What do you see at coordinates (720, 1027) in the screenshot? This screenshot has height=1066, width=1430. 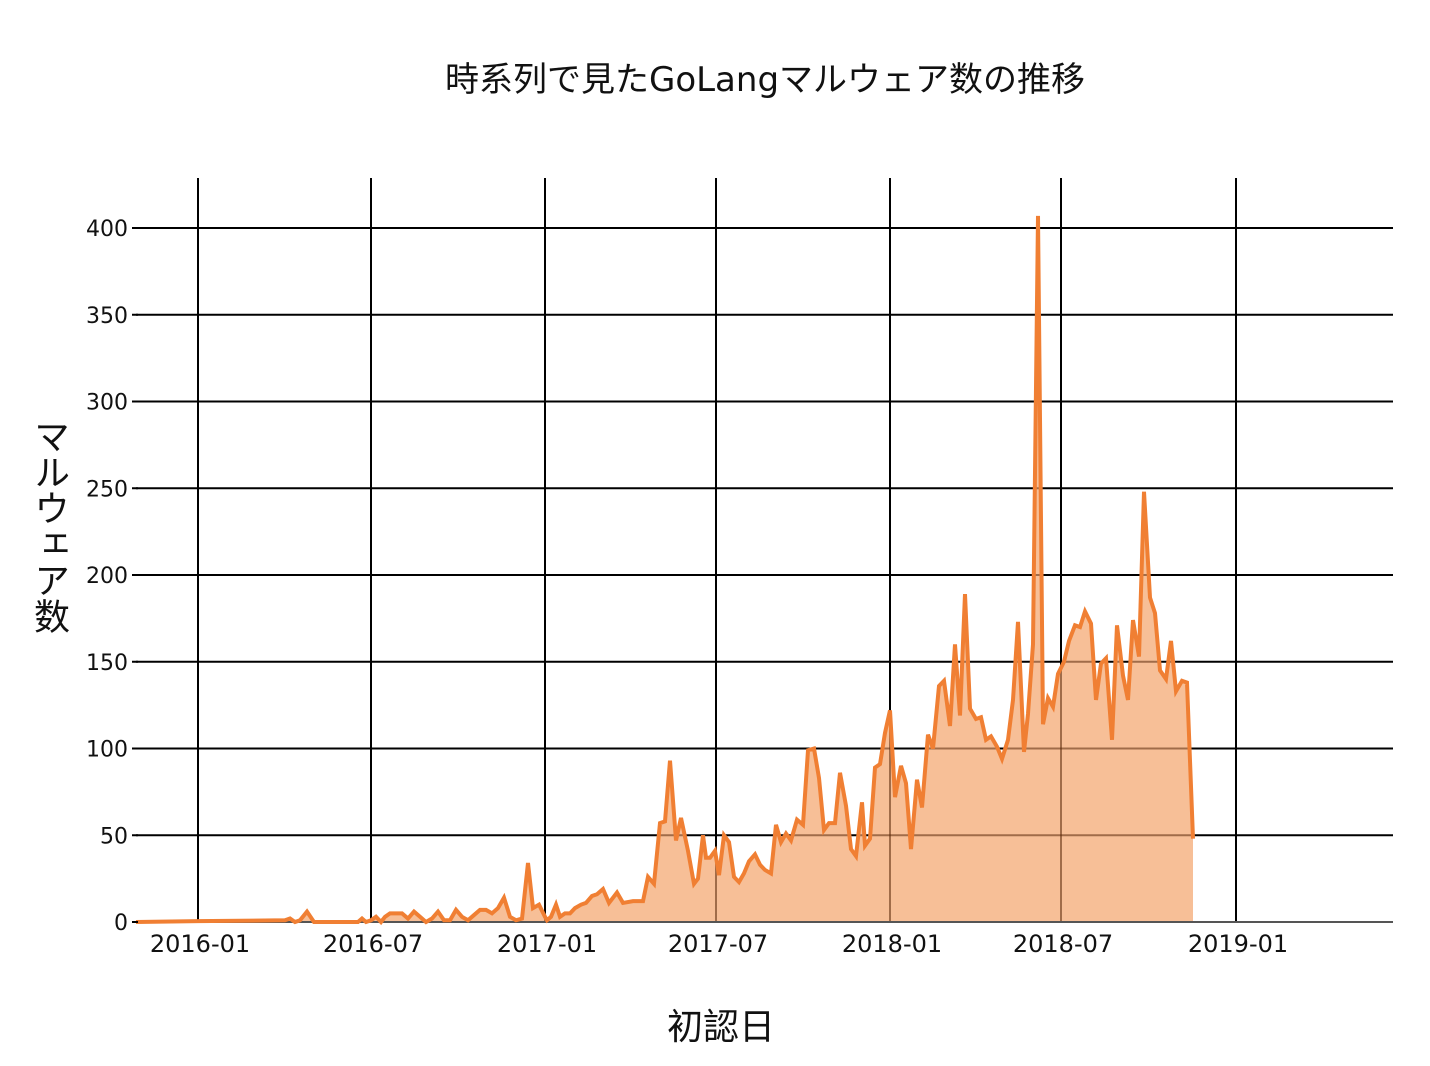 I see `x-axis-label: 初認日` at bounding box center [720, 1027].